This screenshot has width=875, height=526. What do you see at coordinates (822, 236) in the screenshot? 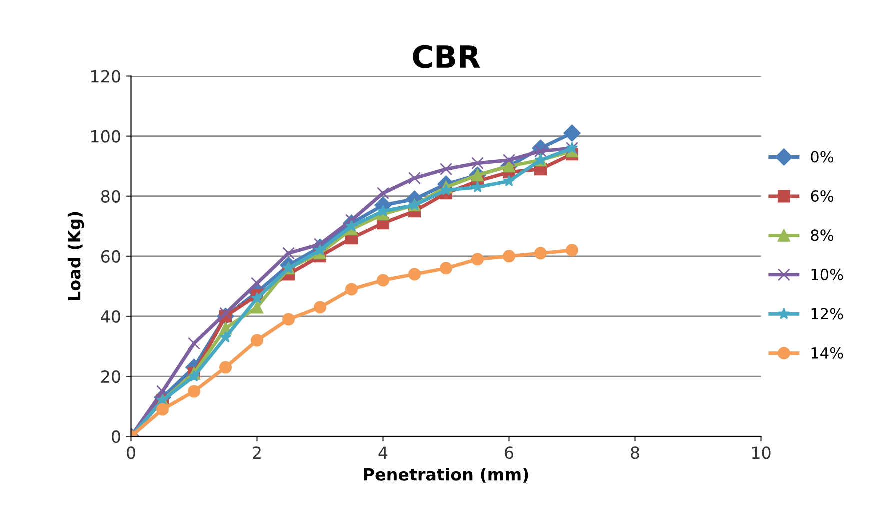
I see `legend-label: 8%` at bounding box center [822, 236].